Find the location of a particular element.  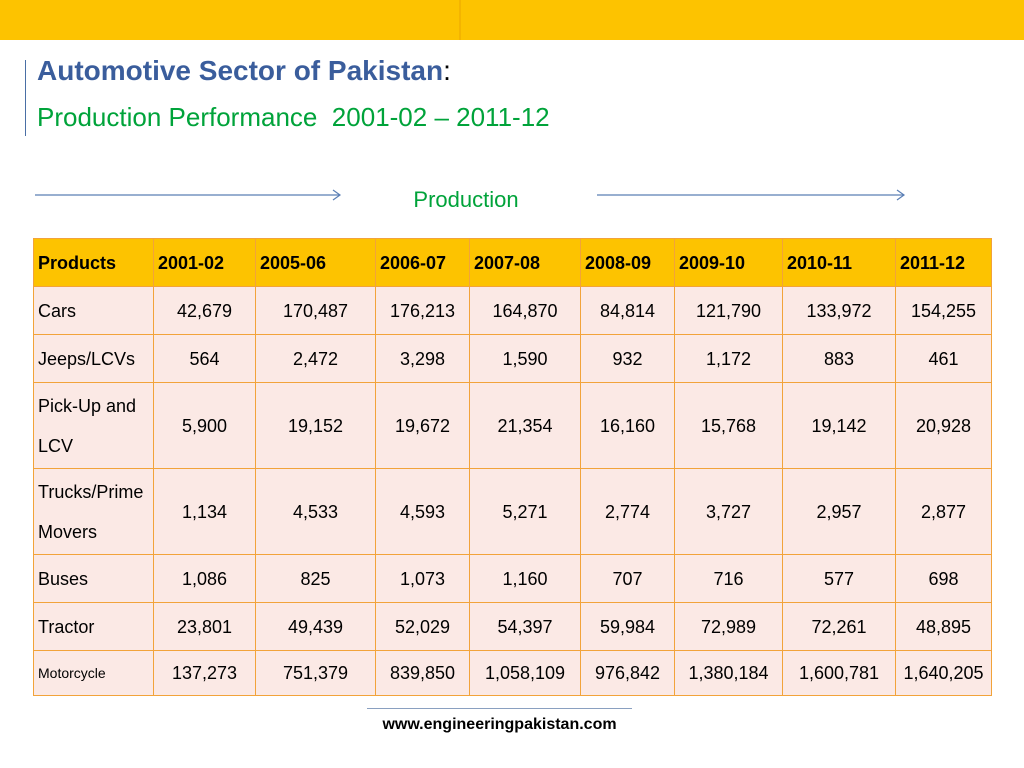

cell: 4,593 is located at coordinates (422, 511).